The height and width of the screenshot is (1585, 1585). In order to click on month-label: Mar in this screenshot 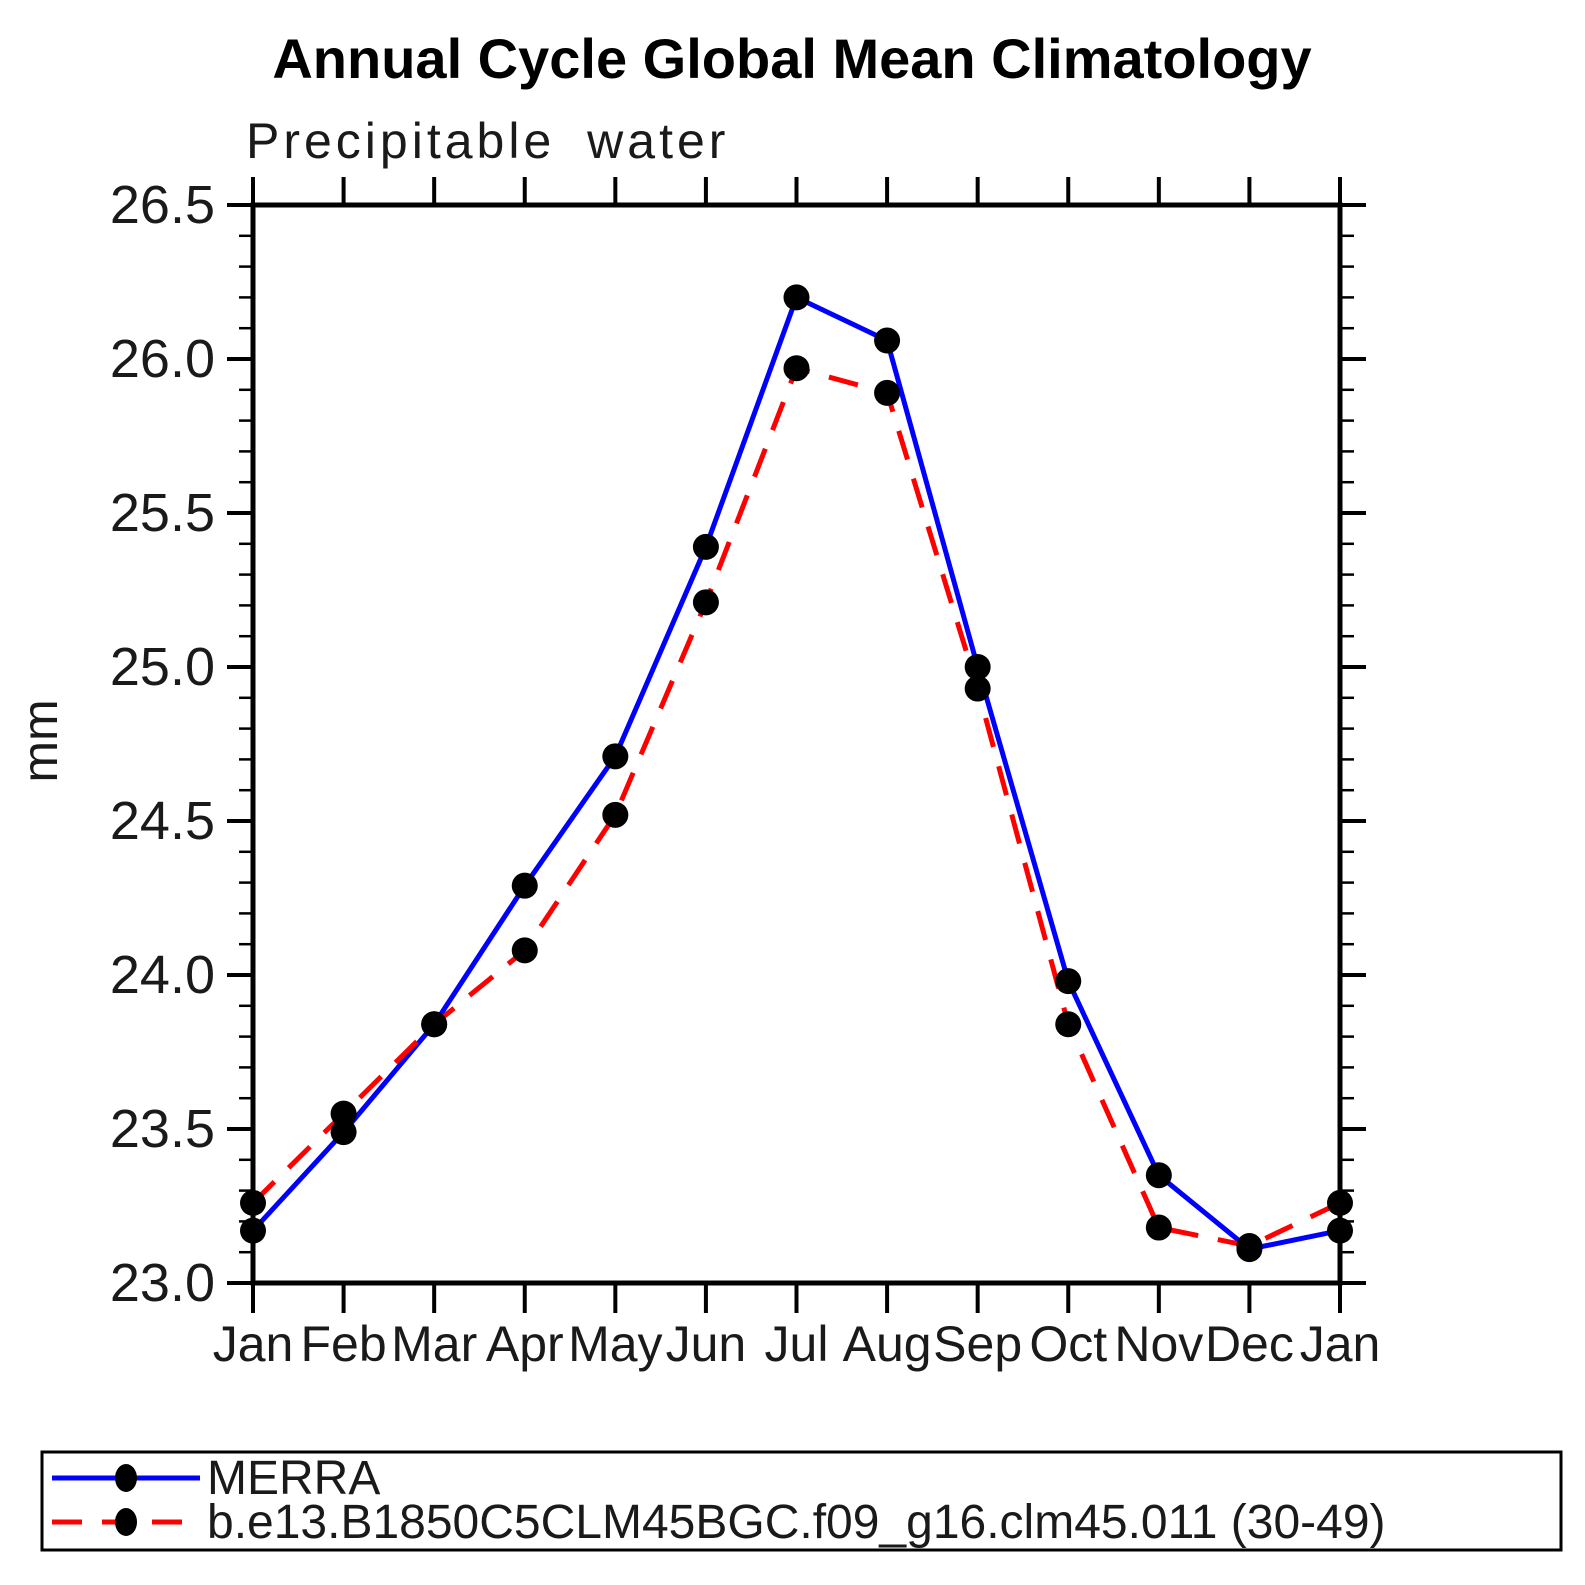, I will do `click(434, 1344)`.